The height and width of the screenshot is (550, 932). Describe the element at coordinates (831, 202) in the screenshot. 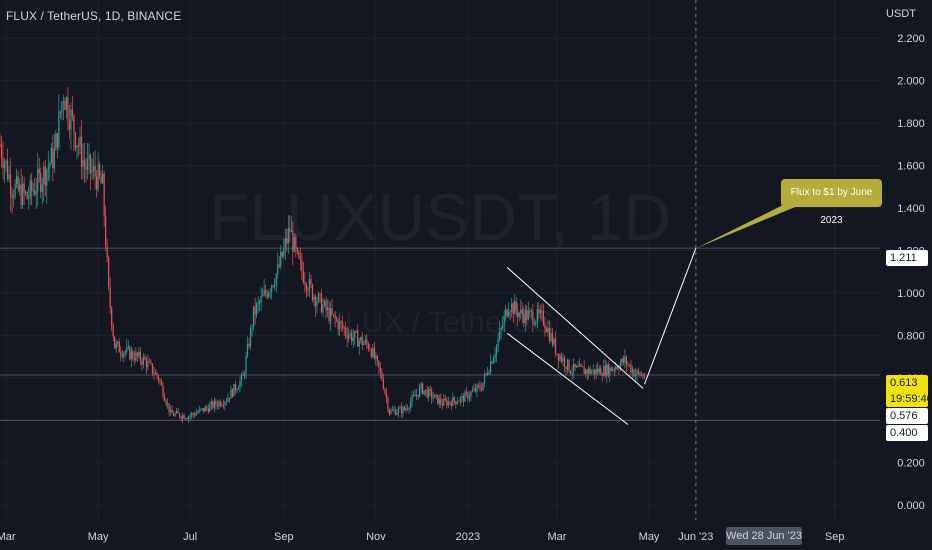

I see `annotation-callout: Flux to $1 by June 2023` at that location.